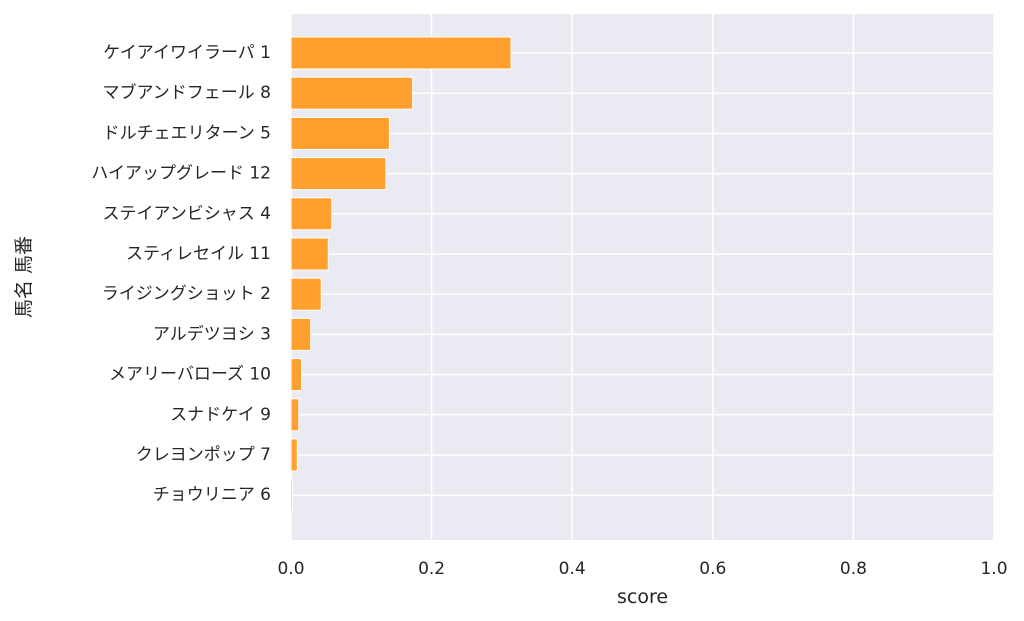 This screenshot has height=621, width=1024. I want to click on y-tick-label: ライジングショット 2, so click(186, 294).